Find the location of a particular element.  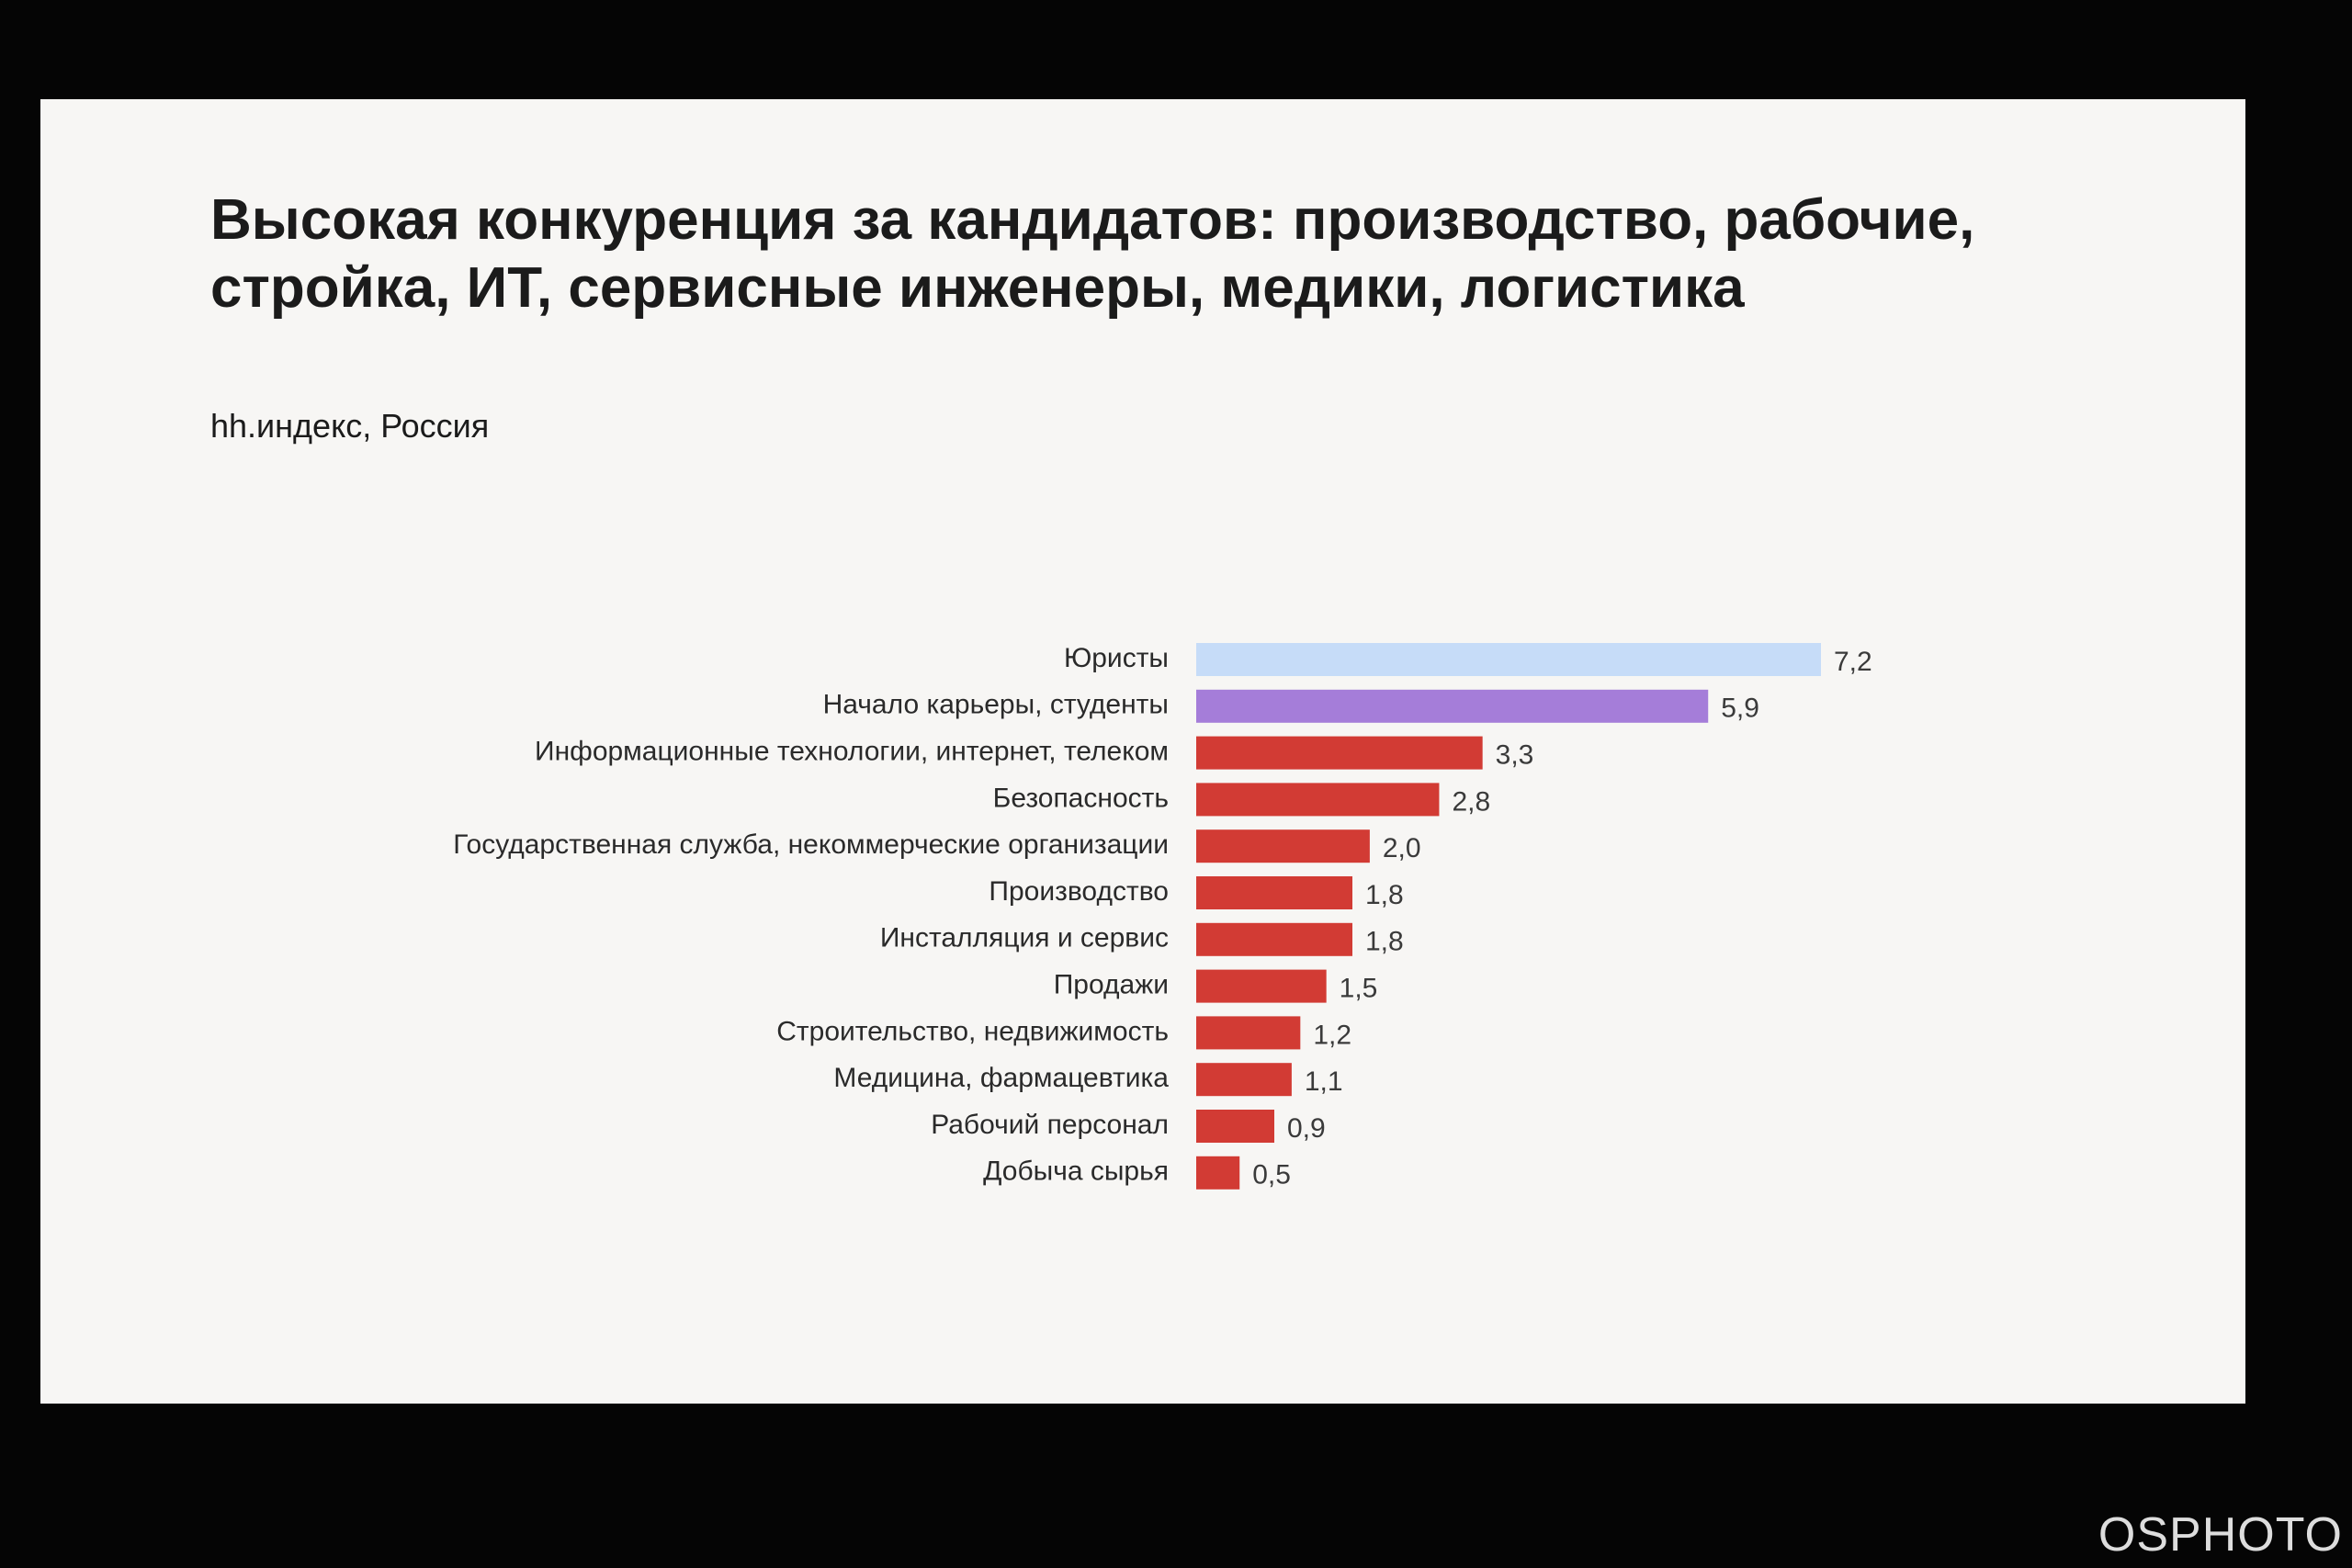

value-label: 7,2 is located at coordinates (1853, 662).